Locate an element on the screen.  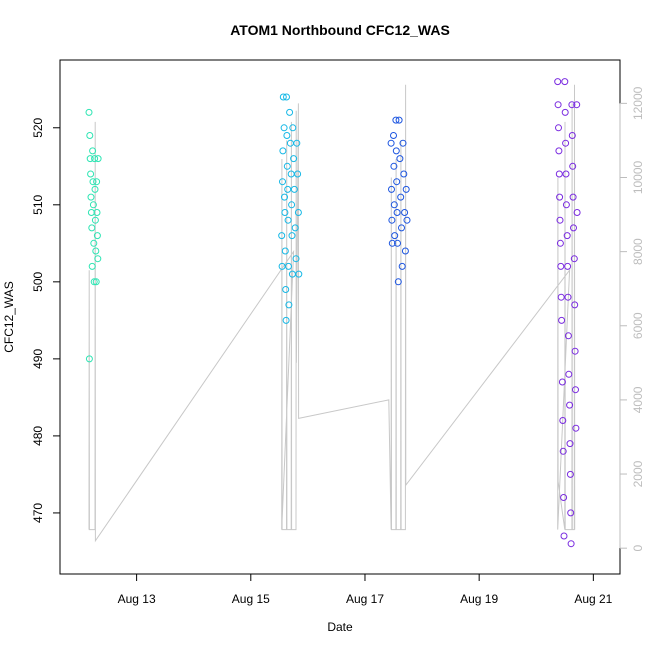
y2-axis: 0 2000 4000 6000 8000 10000 12000 is located at coordinates (632, 319).